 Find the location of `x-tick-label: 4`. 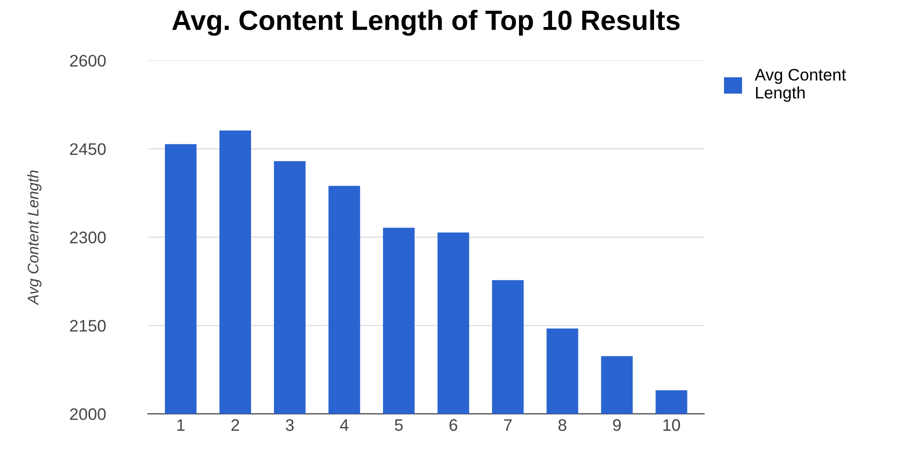

x-tick-label: 4 is located at coordinates (344, 425).